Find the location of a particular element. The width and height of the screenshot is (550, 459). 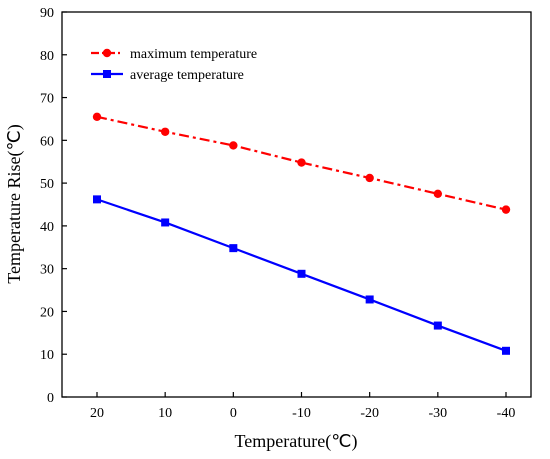

y-tick-label: 70 is located at coordinates (47, 99).